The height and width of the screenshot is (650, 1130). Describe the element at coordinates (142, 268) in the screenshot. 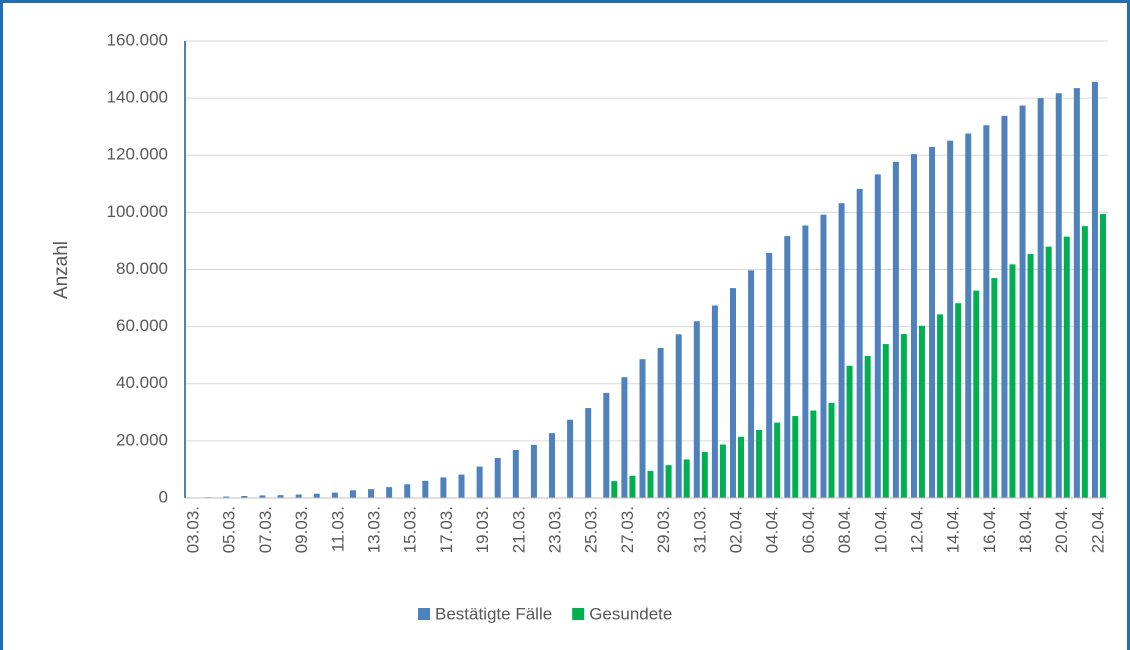

I see `y-tick-label: 80.000` at that location.